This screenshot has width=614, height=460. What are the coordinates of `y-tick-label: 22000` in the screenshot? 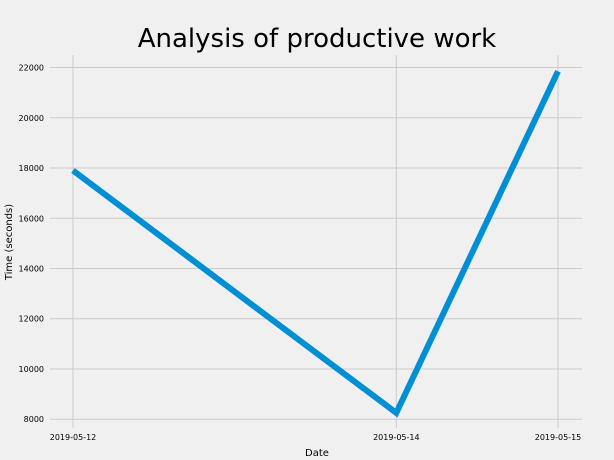 It's located at (31, 68).